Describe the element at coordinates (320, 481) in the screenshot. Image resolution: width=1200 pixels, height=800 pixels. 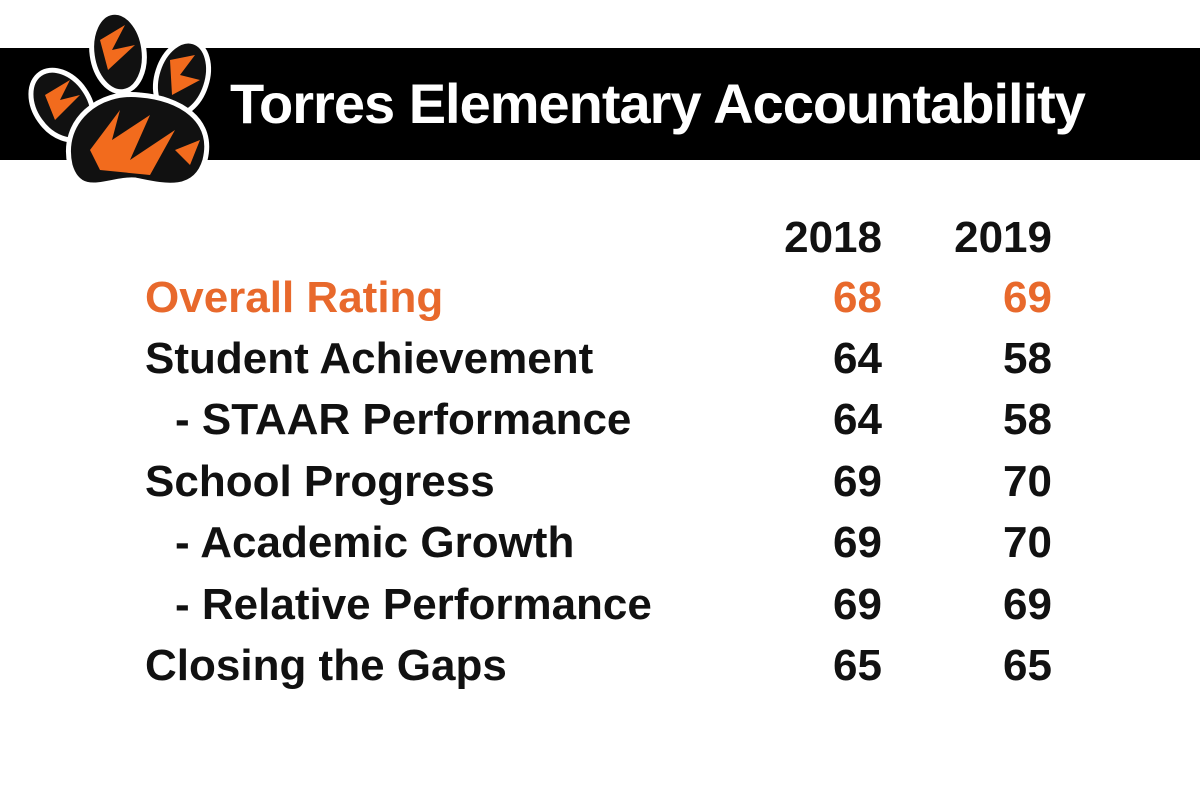
I see `row-label: School Progress` at that location.